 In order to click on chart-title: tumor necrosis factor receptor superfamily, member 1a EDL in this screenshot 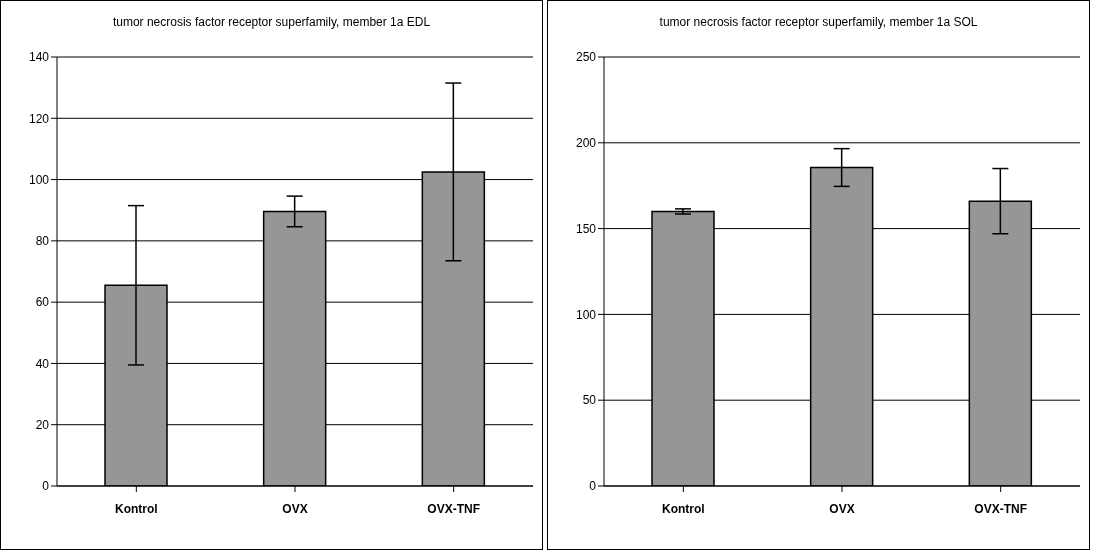, I will do `click(271, 22)`.